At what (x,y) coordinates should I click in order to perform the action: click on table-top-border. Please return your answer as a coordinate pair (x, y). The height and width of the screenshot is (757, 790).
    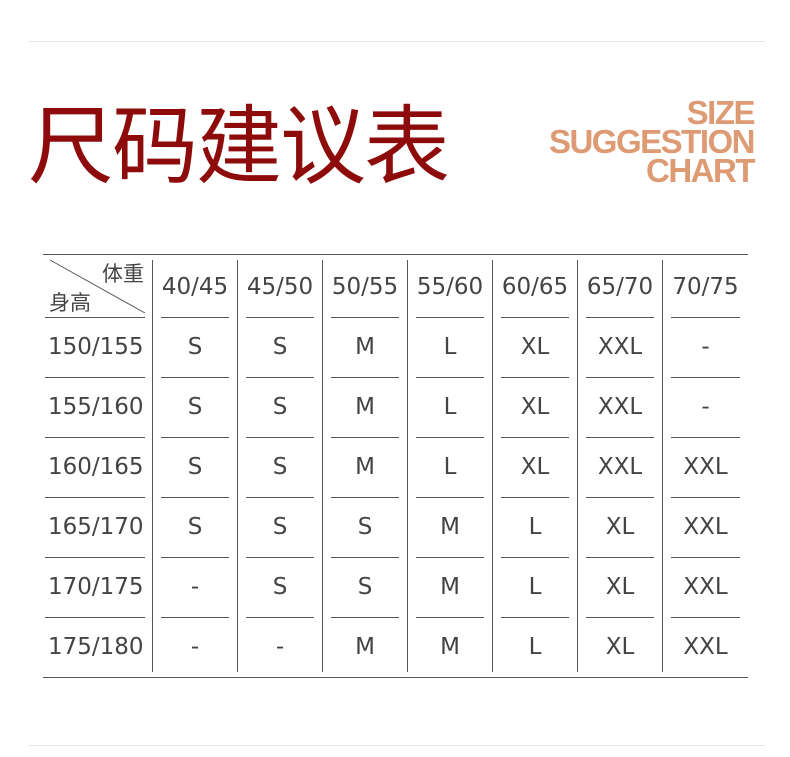
    Looking at the image, I should click on (395, 254).